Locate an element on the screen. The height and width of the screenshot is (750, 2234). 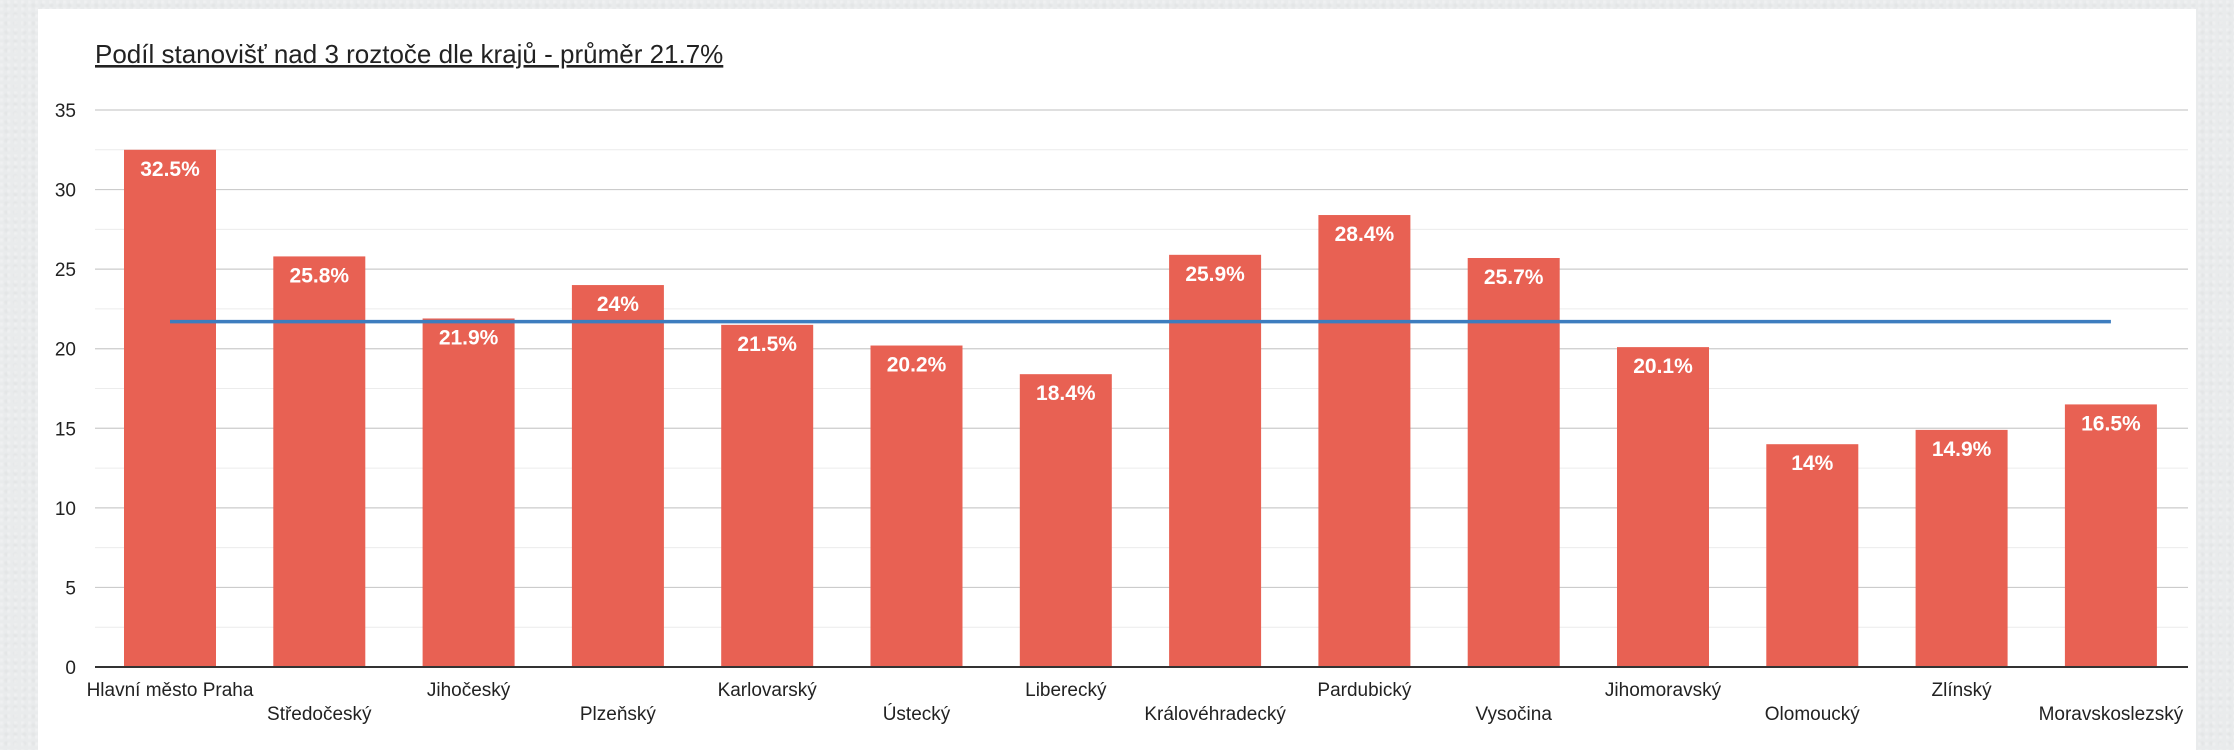
y-tick-label: 35 is located at coordinates (65, 111).